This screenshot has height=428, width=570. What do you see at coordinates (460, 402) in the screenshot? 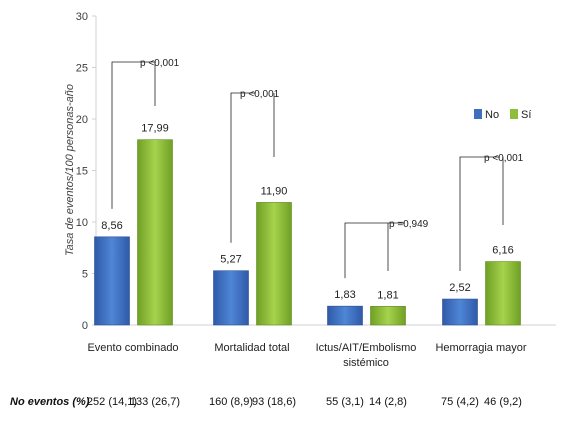
I see `events-cell: 75 (4,2)` at bounding box center [460, 402].